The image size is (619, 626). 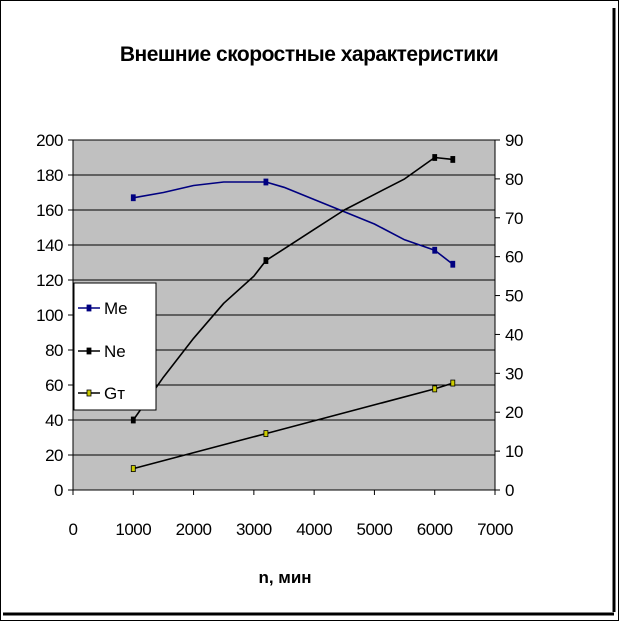 What do you see at coordinates (293, 223) in the screenshot?
I see `series-line-me` at bounding box center [293, 223].